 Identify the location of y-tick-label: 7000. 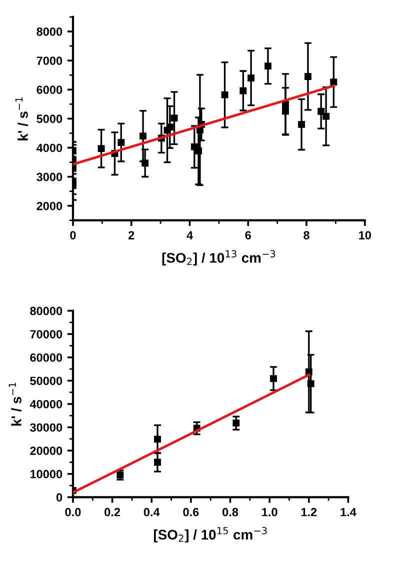
(49, 60).